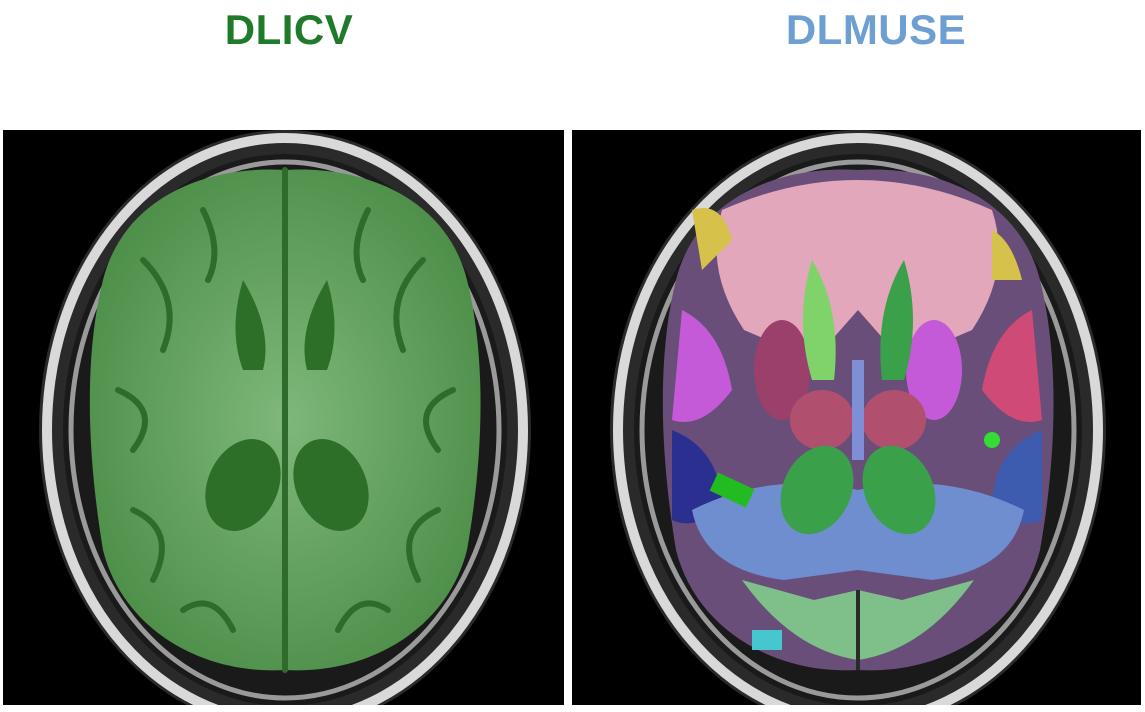 The image size is (1145, 712). What do you see at coordinates (876, 29) in the screenshot?
I see `dlmuse-title: DLMUSE` at bounding box center [876, 29].